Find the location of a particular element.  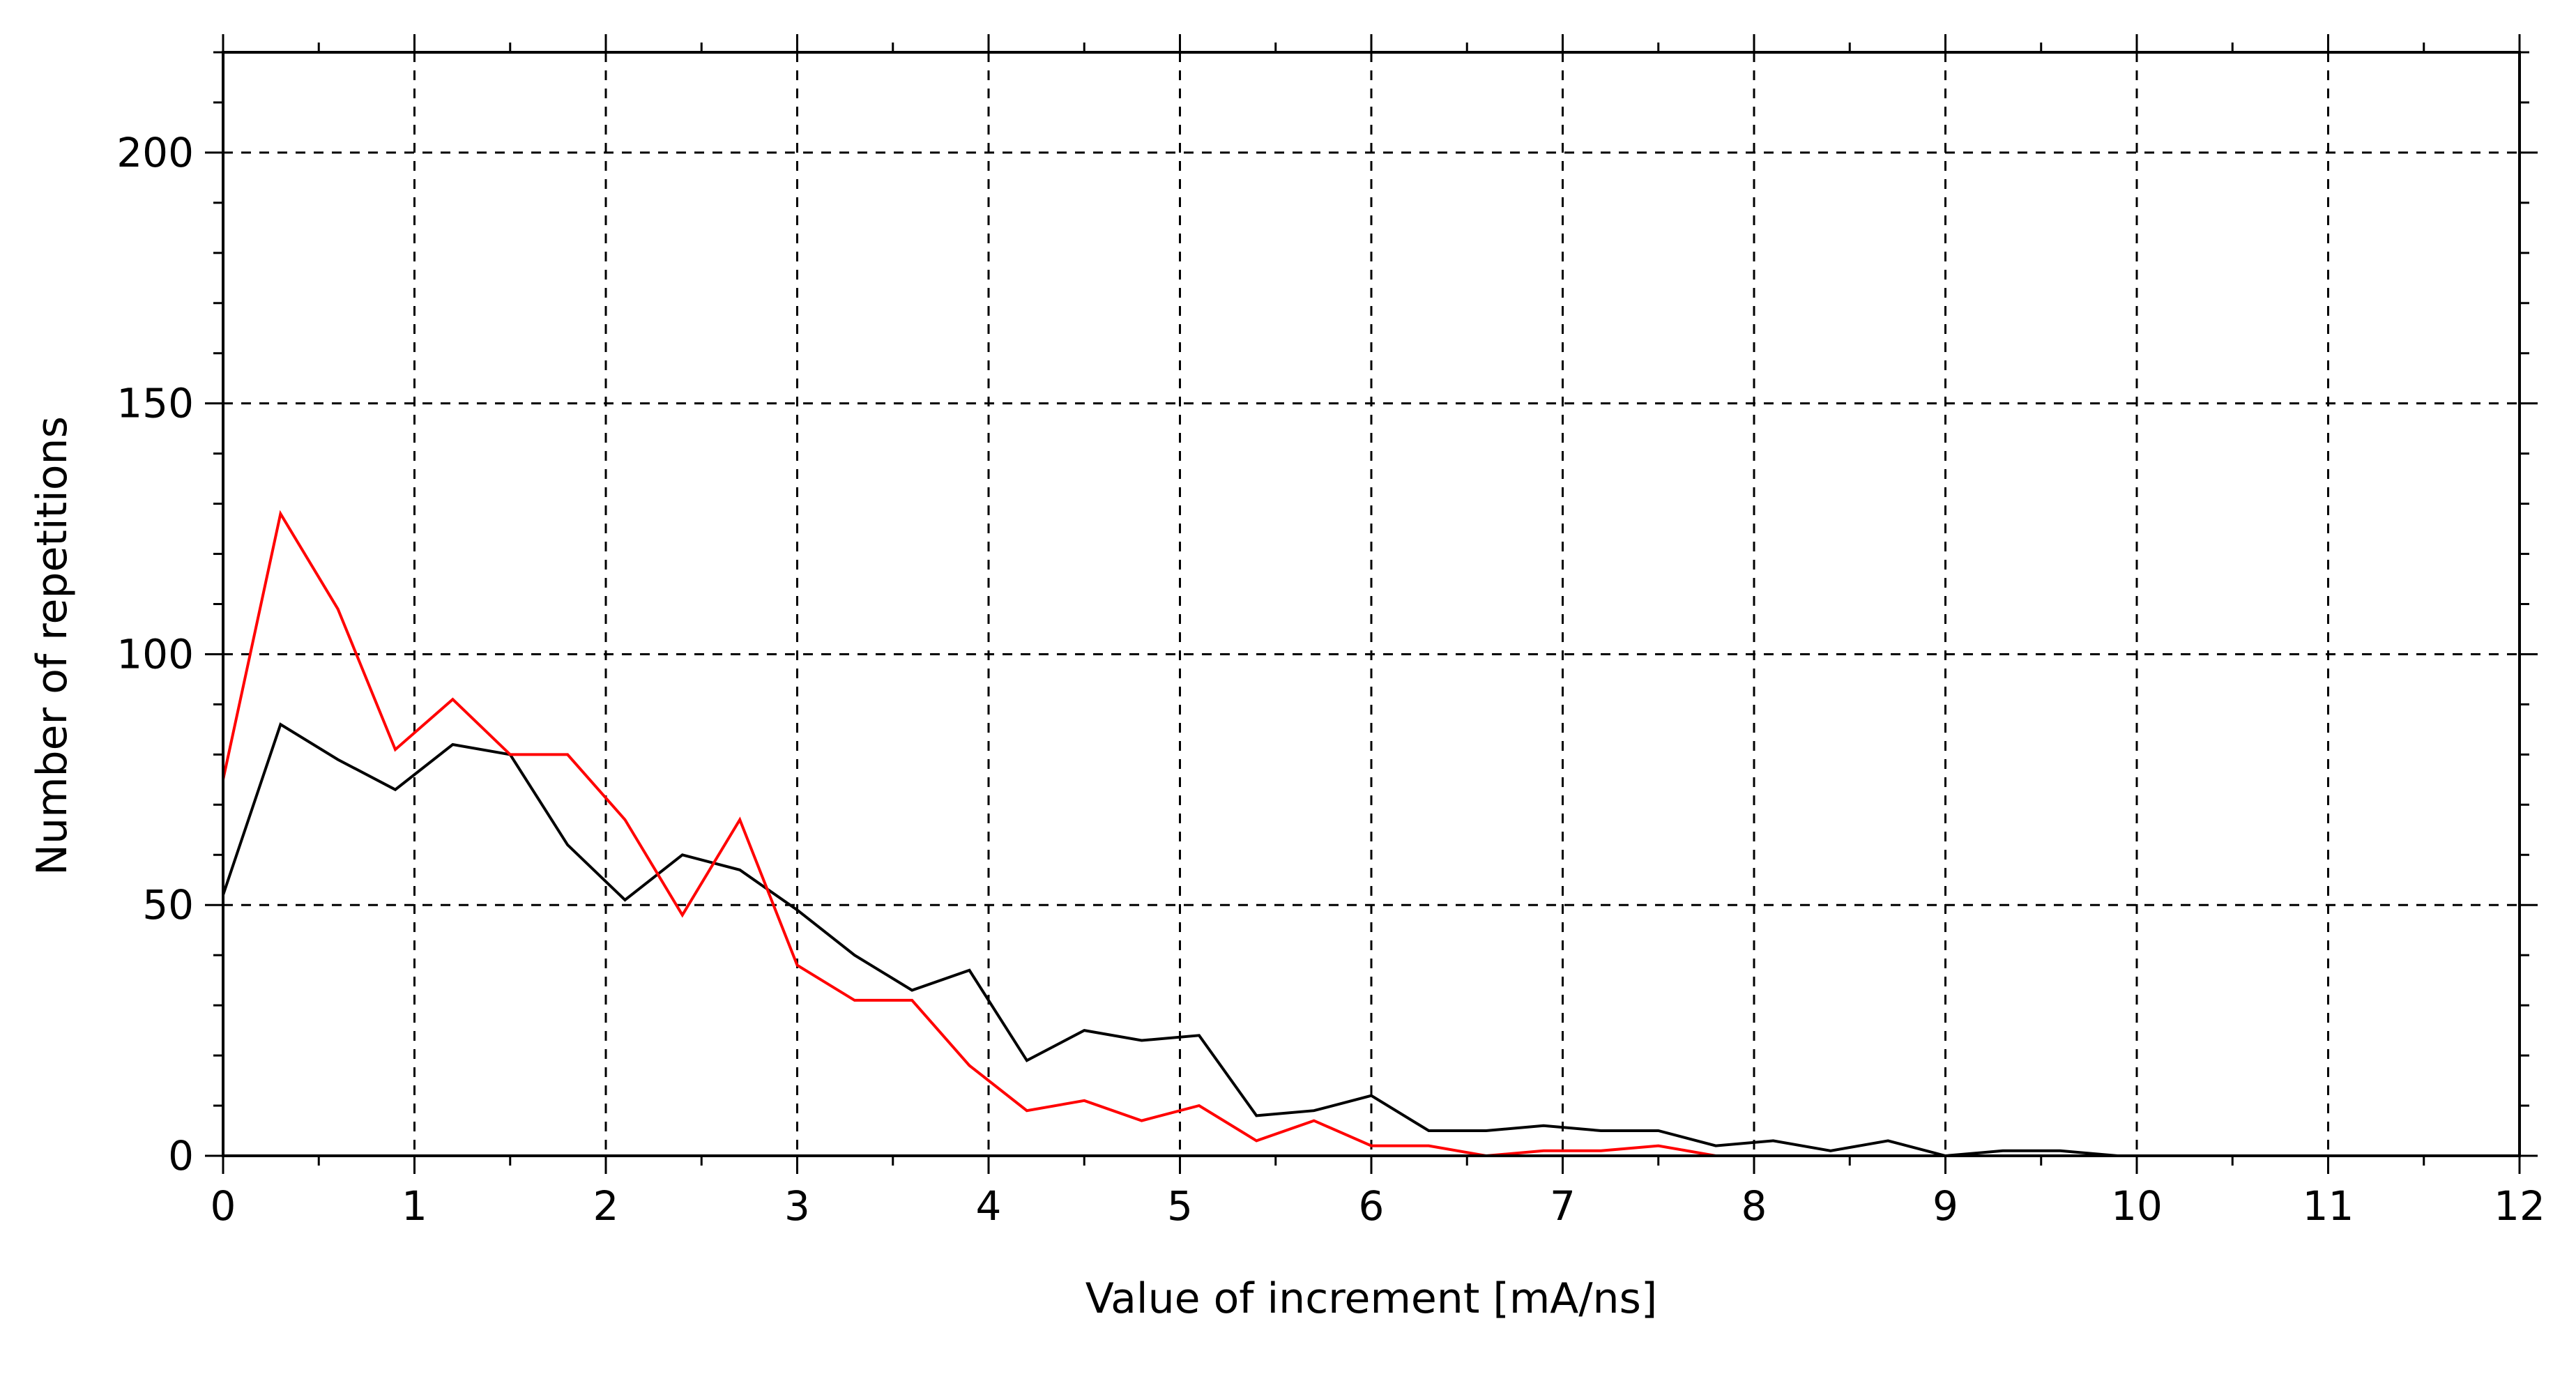

y-tick-label: 0 is located at coordinates (181, 1156).